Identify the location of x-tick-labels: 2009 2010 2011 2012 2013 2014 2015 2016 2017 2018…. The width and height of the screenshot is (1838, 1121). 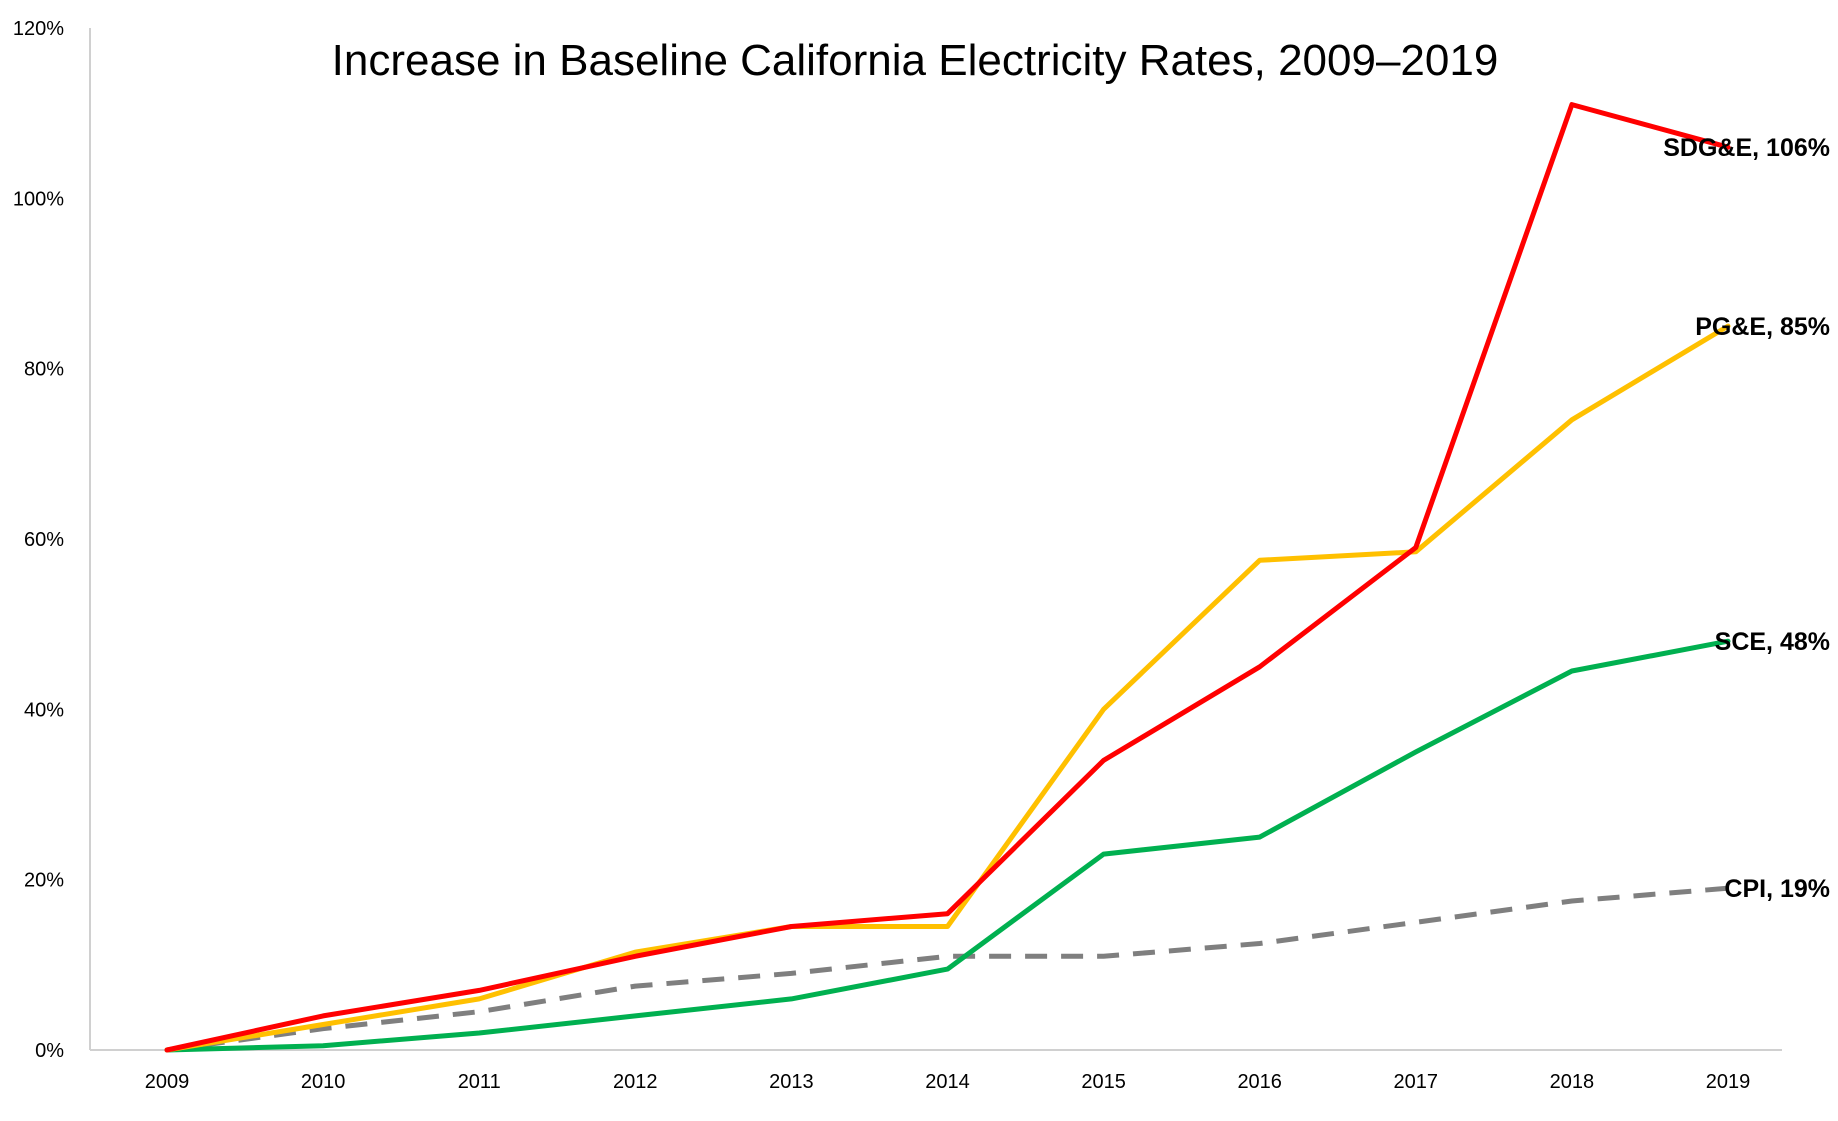
(948, 1082).